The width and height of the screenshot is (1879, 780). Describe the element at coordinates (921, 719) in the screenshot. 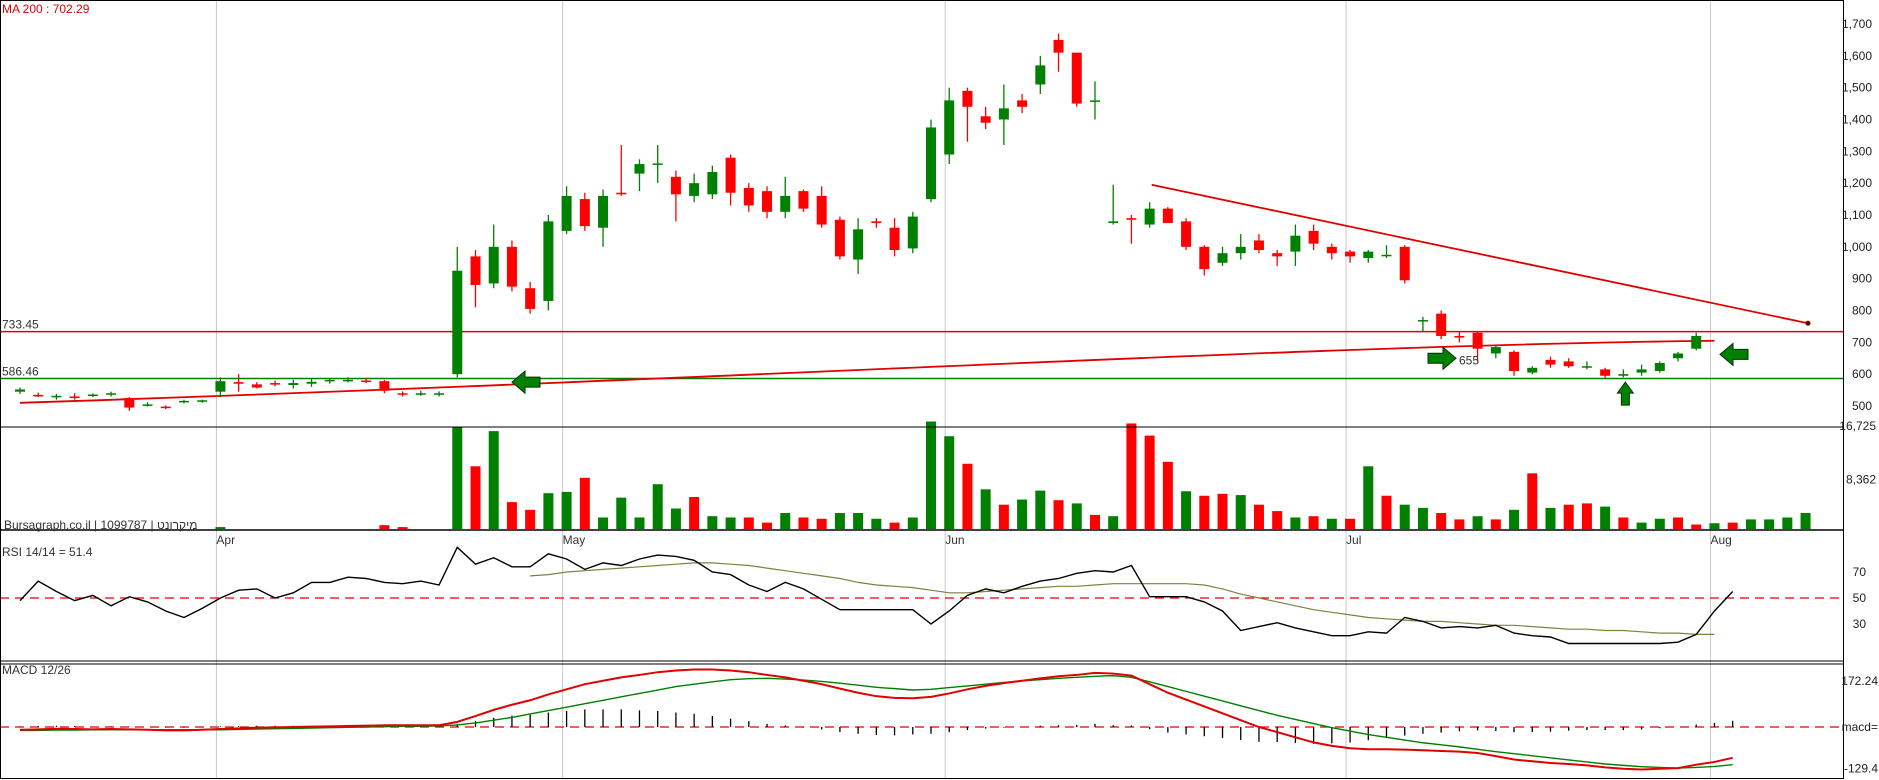

I see `macd-panel` at that location.